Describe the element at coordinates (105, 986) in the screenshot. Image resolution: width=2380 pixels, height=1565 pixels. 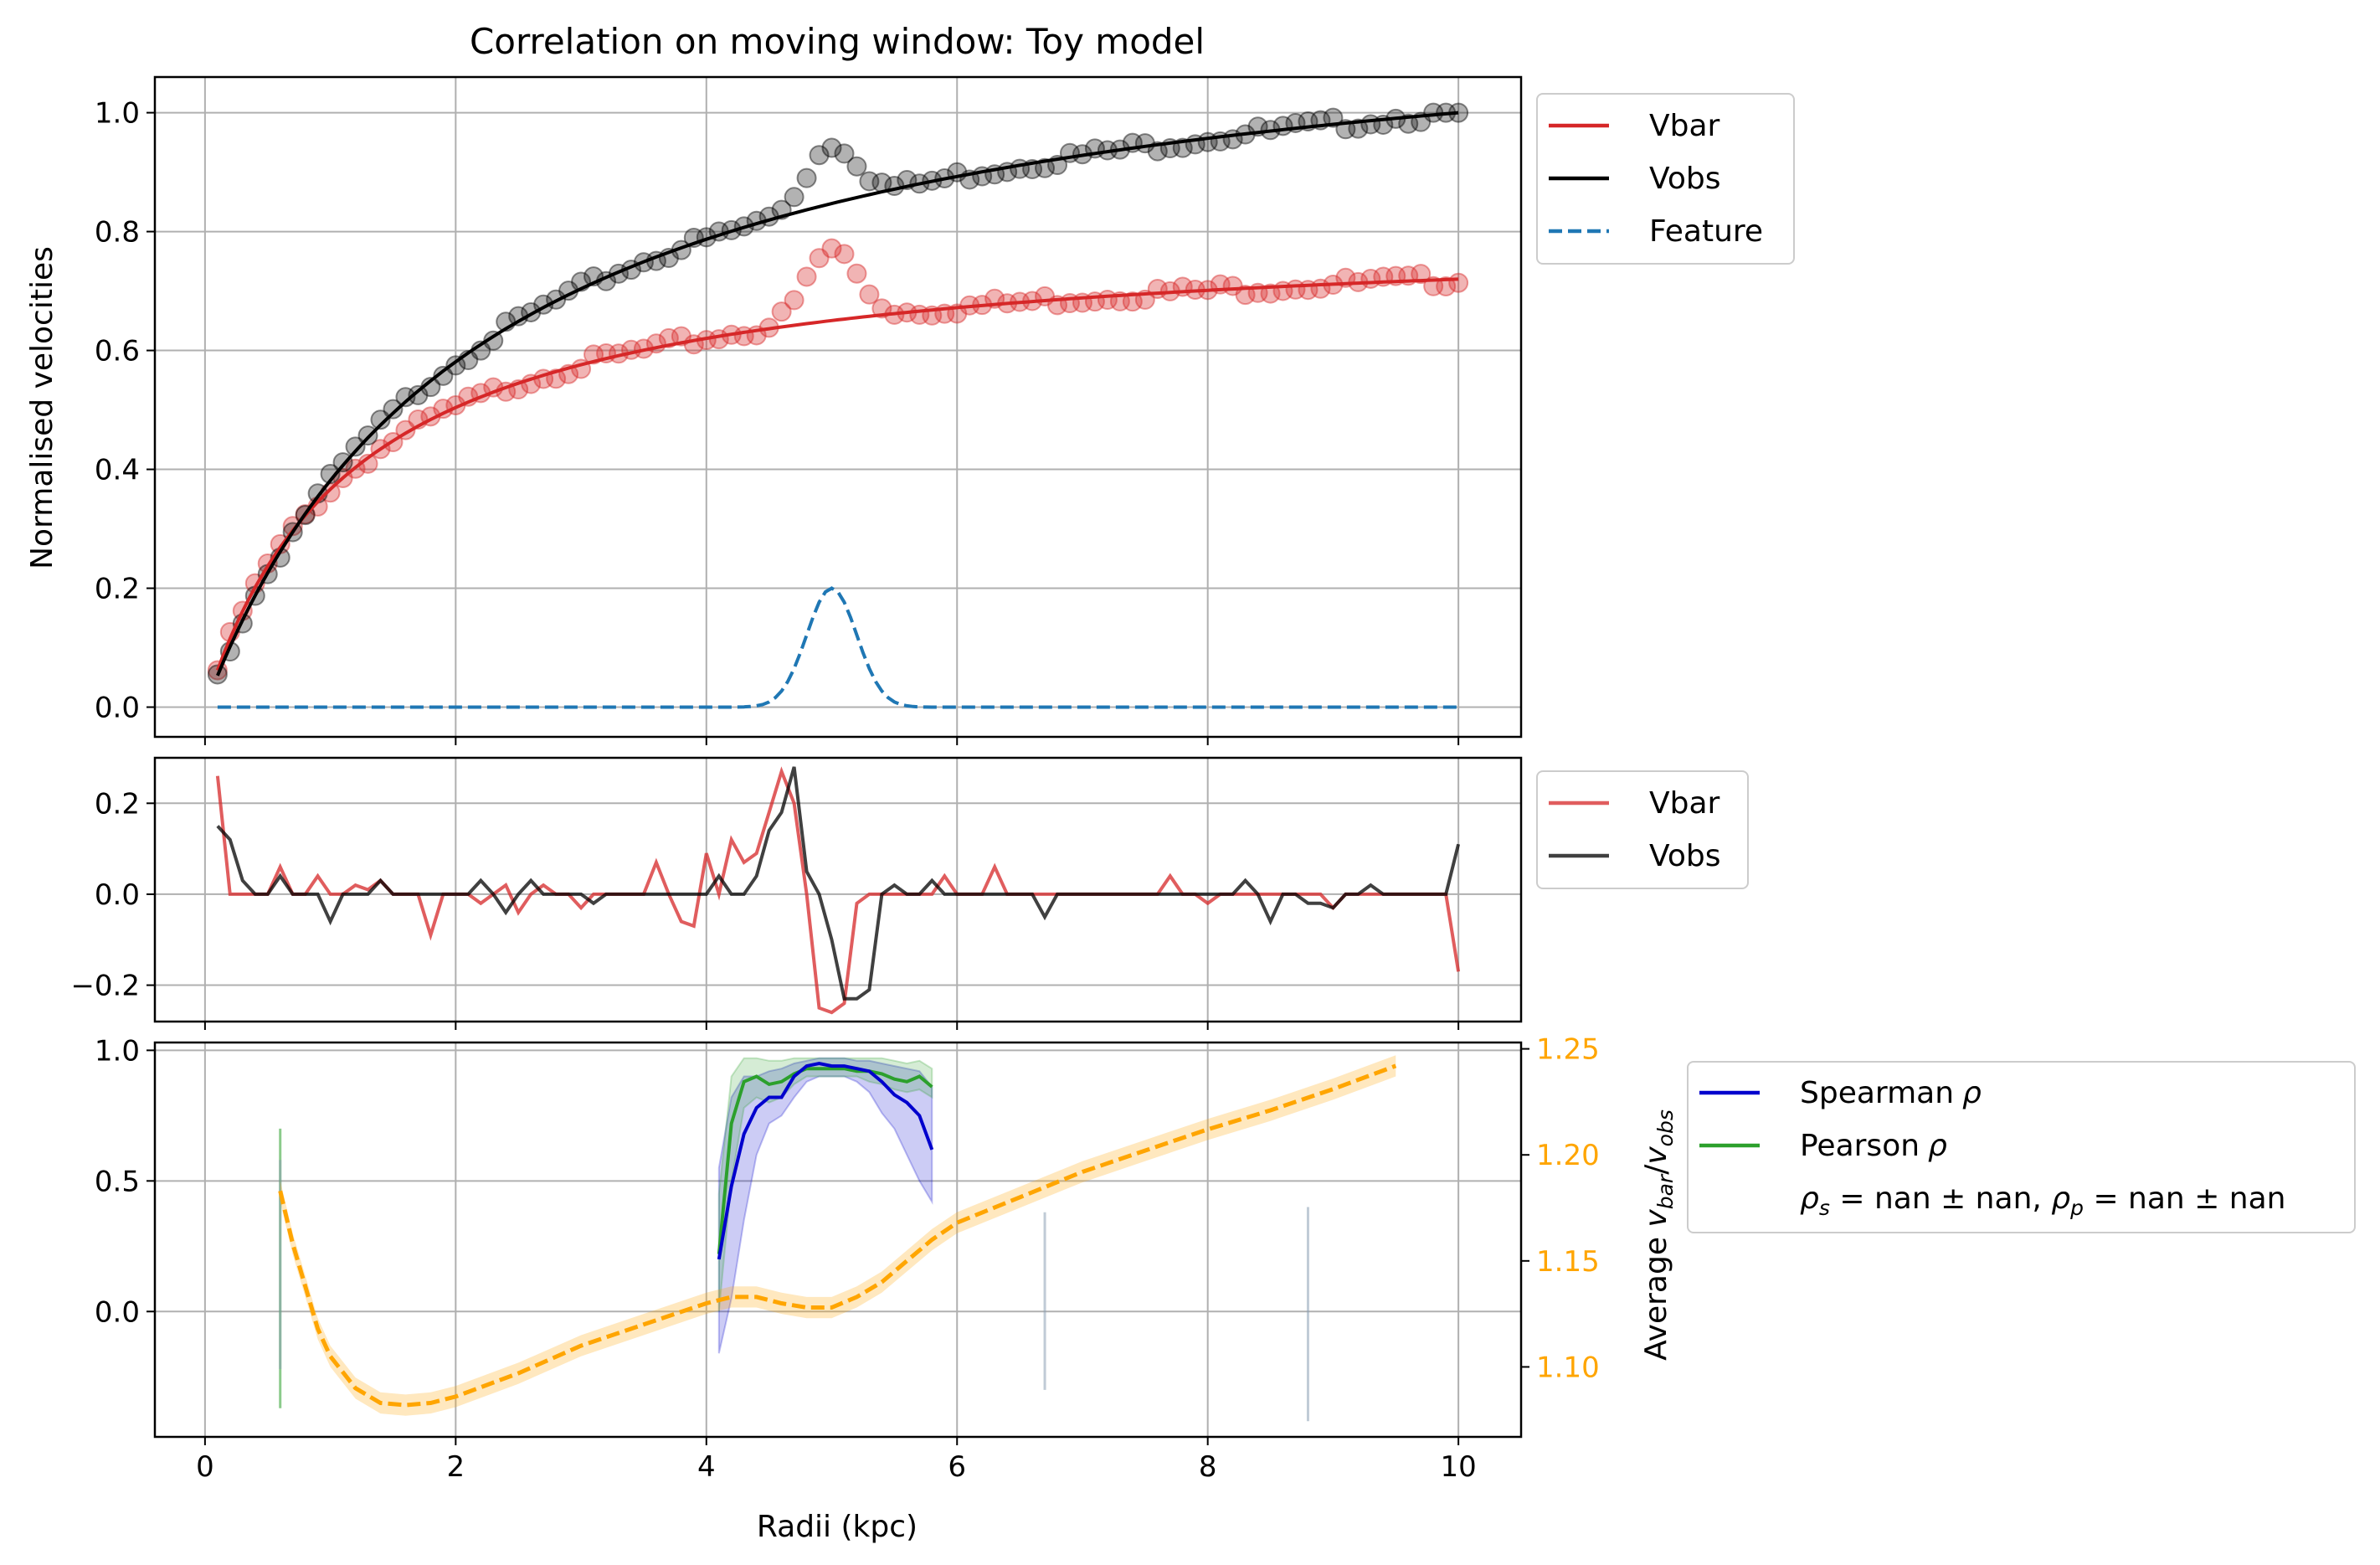
I see `y-tick-label: −0.2` at that location.